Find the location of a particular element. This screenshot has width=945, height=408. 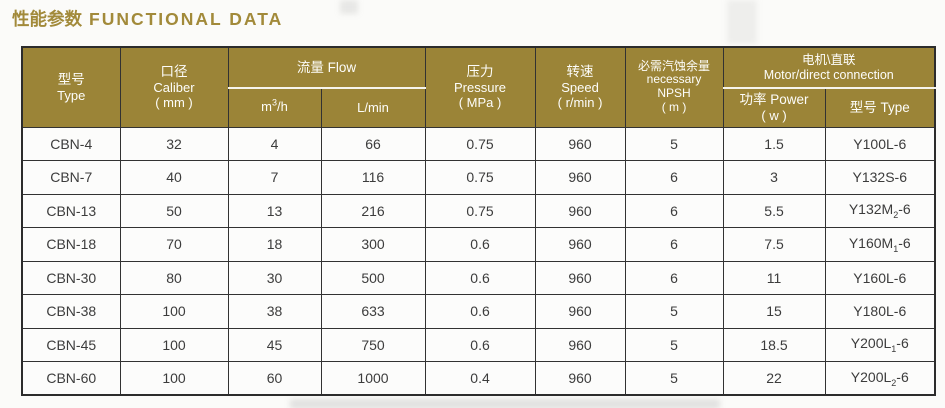

cell-power: 15 is located at coordinates (774, 311).